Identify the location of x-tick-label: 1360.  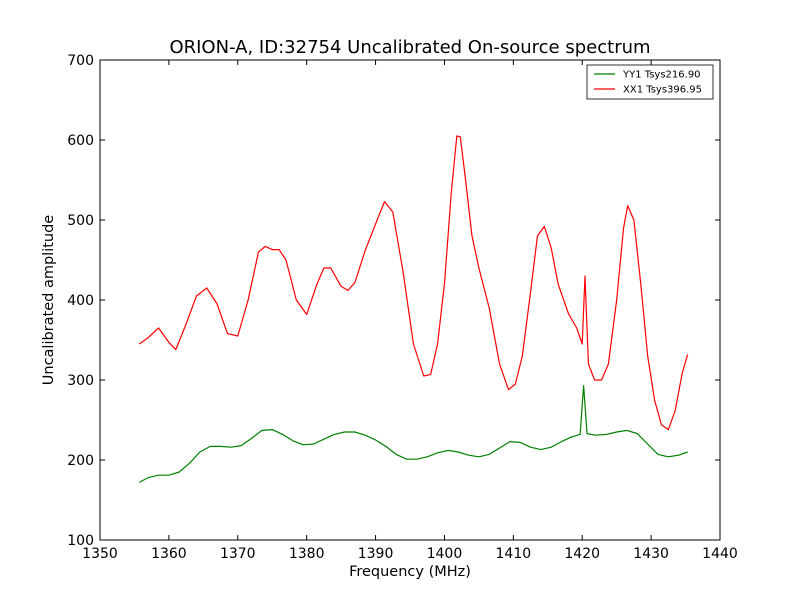
(169, 554).